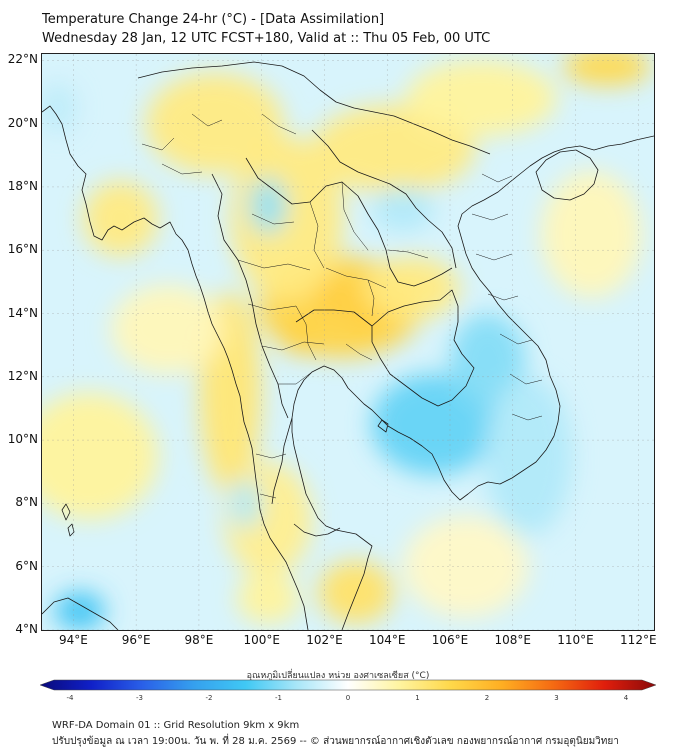 The height and width of the screenshot is (756, 676). What do you see at coordinates (71, 530) in the screenshot?
I see `island-nicobar` at bounding box center [71, 530].